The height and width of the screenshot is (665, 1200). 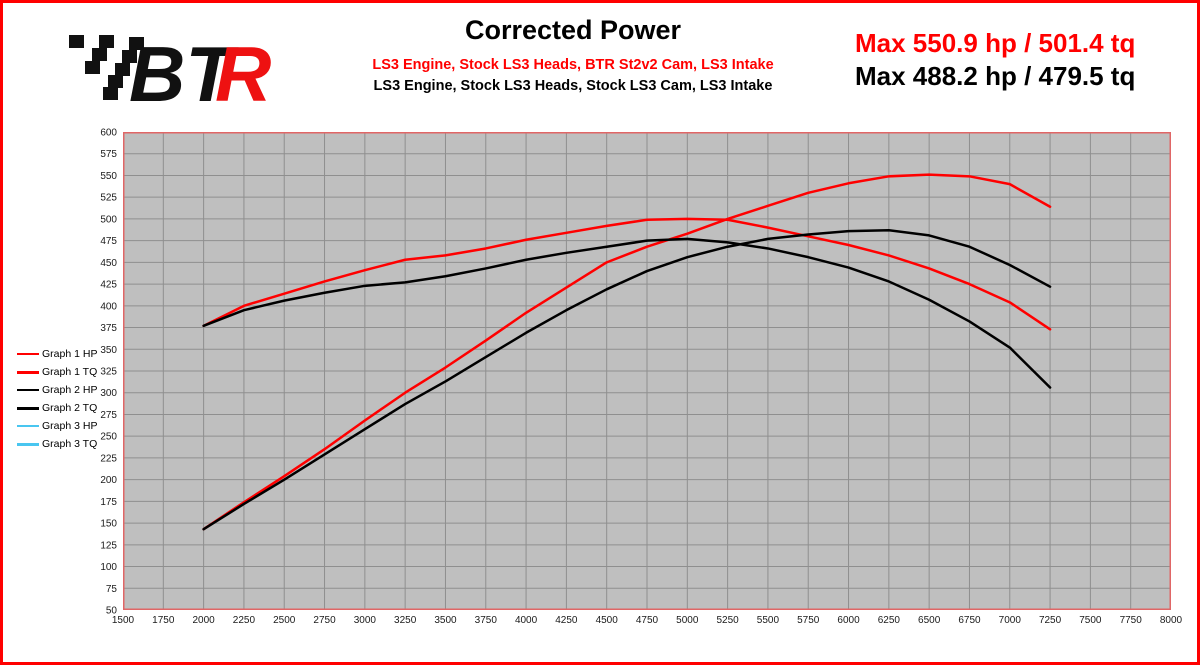 I want to click on x-tick-label: 3250, so click(x=405, y=620).